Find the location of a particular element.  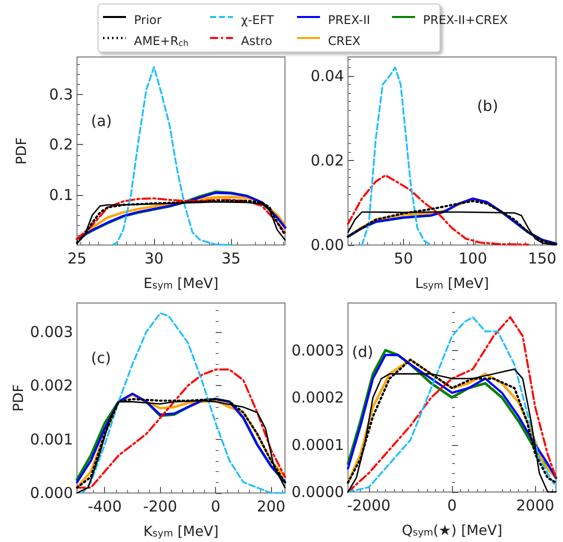

y-tick-label: 0.002 is located at coordinates (51, 385).